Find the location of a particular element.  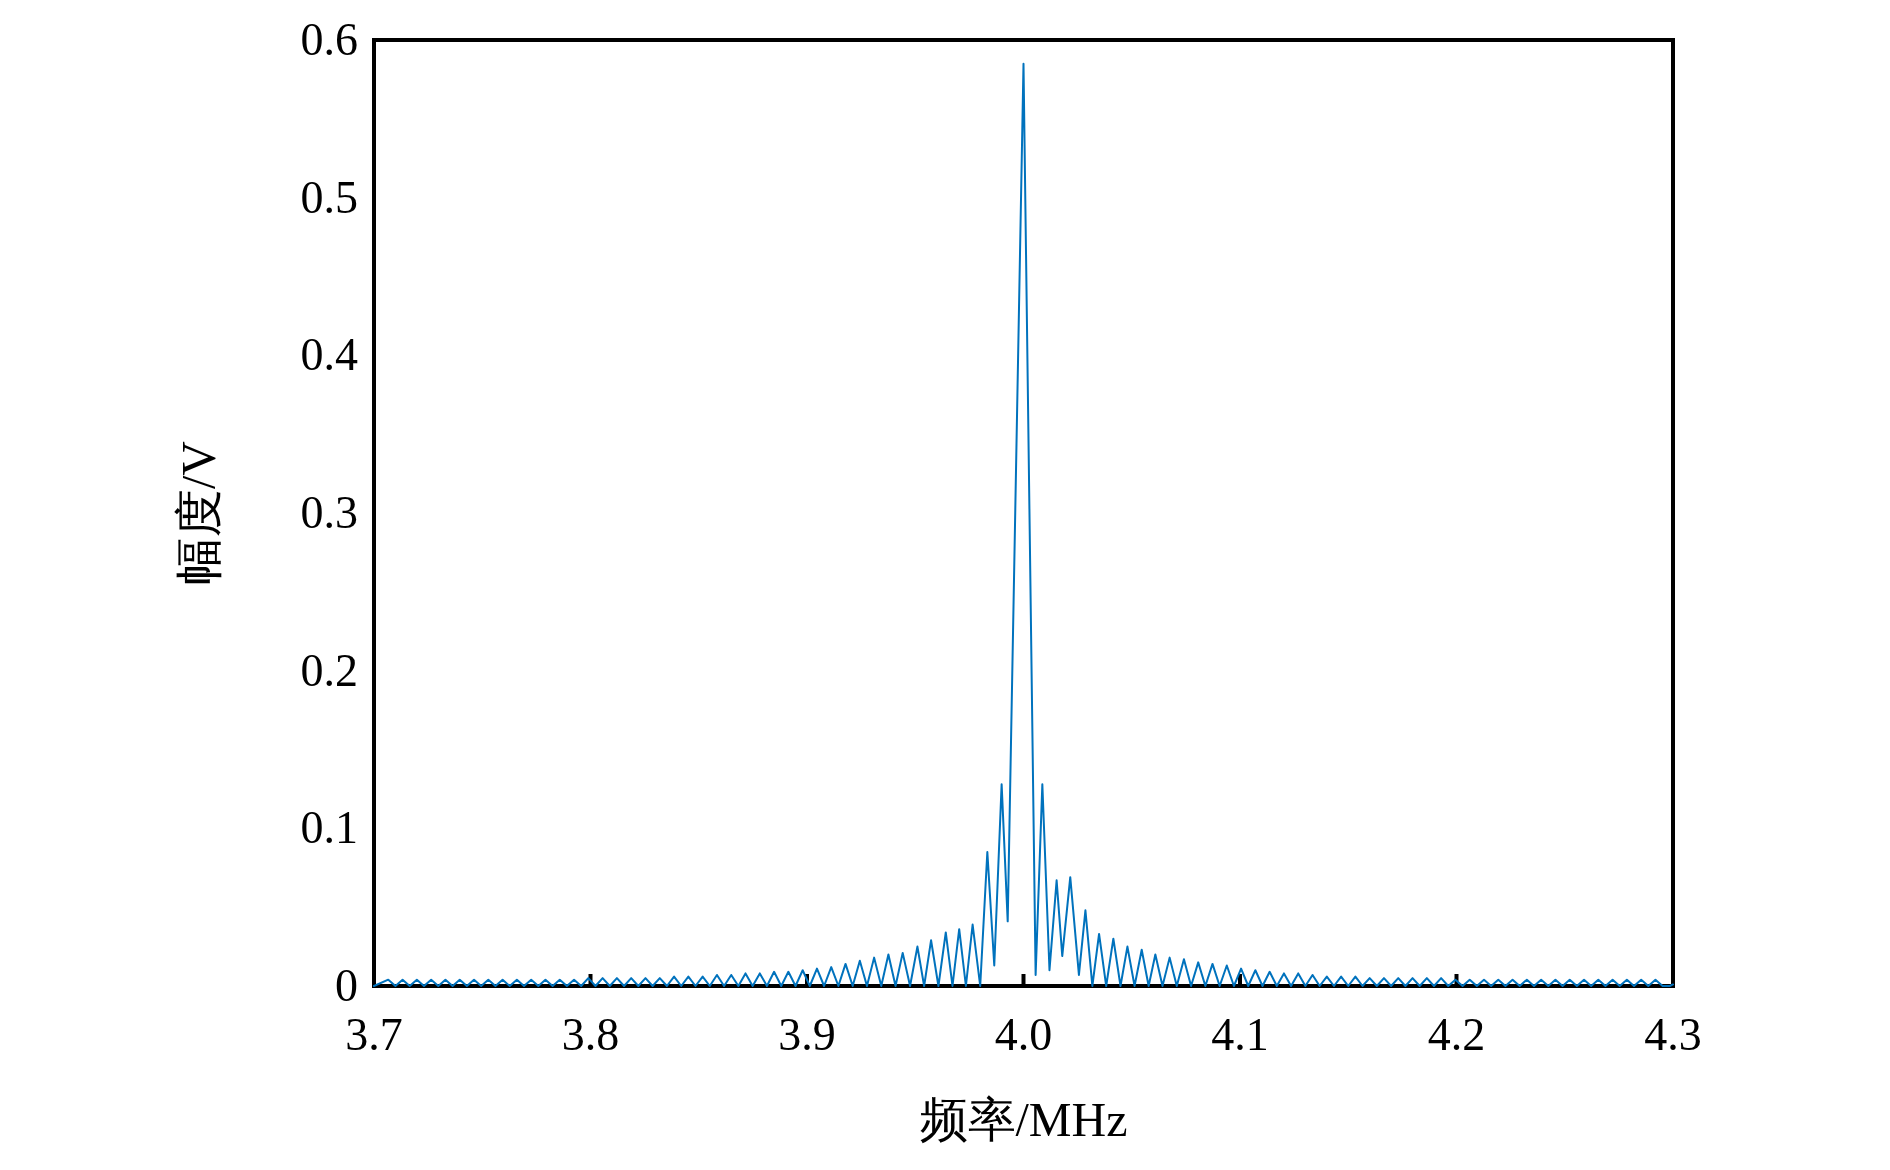

y-tick-label: 0 is located at coordinates (346, 985).